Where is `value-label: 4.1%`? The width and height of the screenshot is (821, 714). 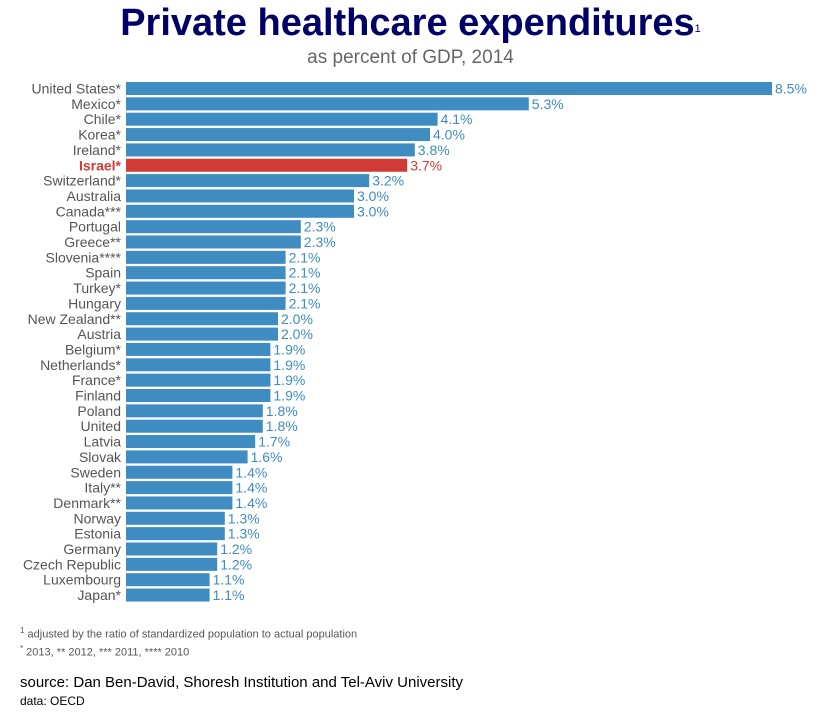 value-label: 4.1% is located at coordinates (457, 119).